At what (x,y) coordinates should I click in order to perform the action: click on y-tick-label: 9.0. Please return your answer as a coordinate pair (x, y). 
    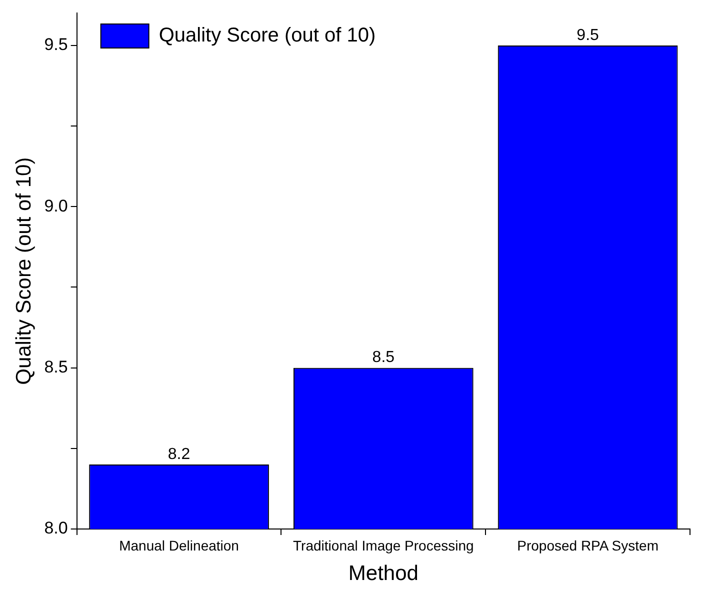
    Looking at the image, I should click on (56, 206).